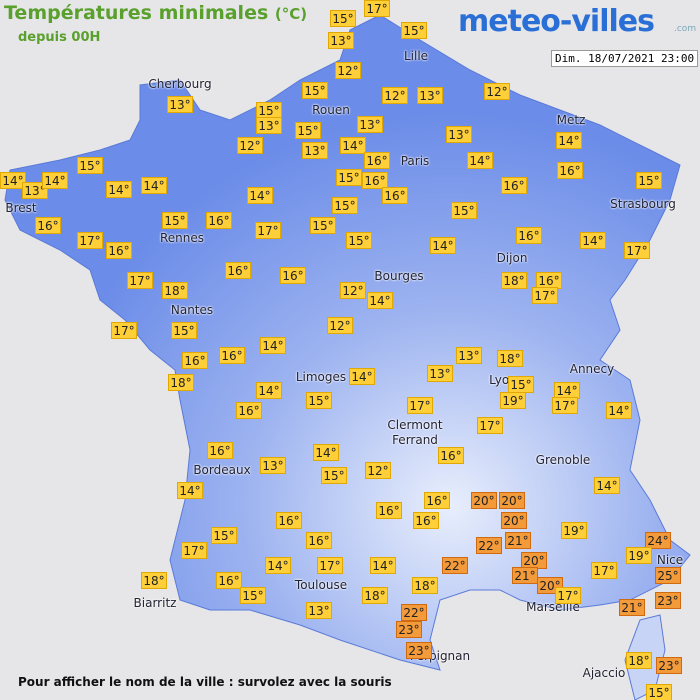 The image size is (700, 700). Describe the element at coordinates (556, 21) in the screenshot. I see `logo: meteo-villes` at that location.